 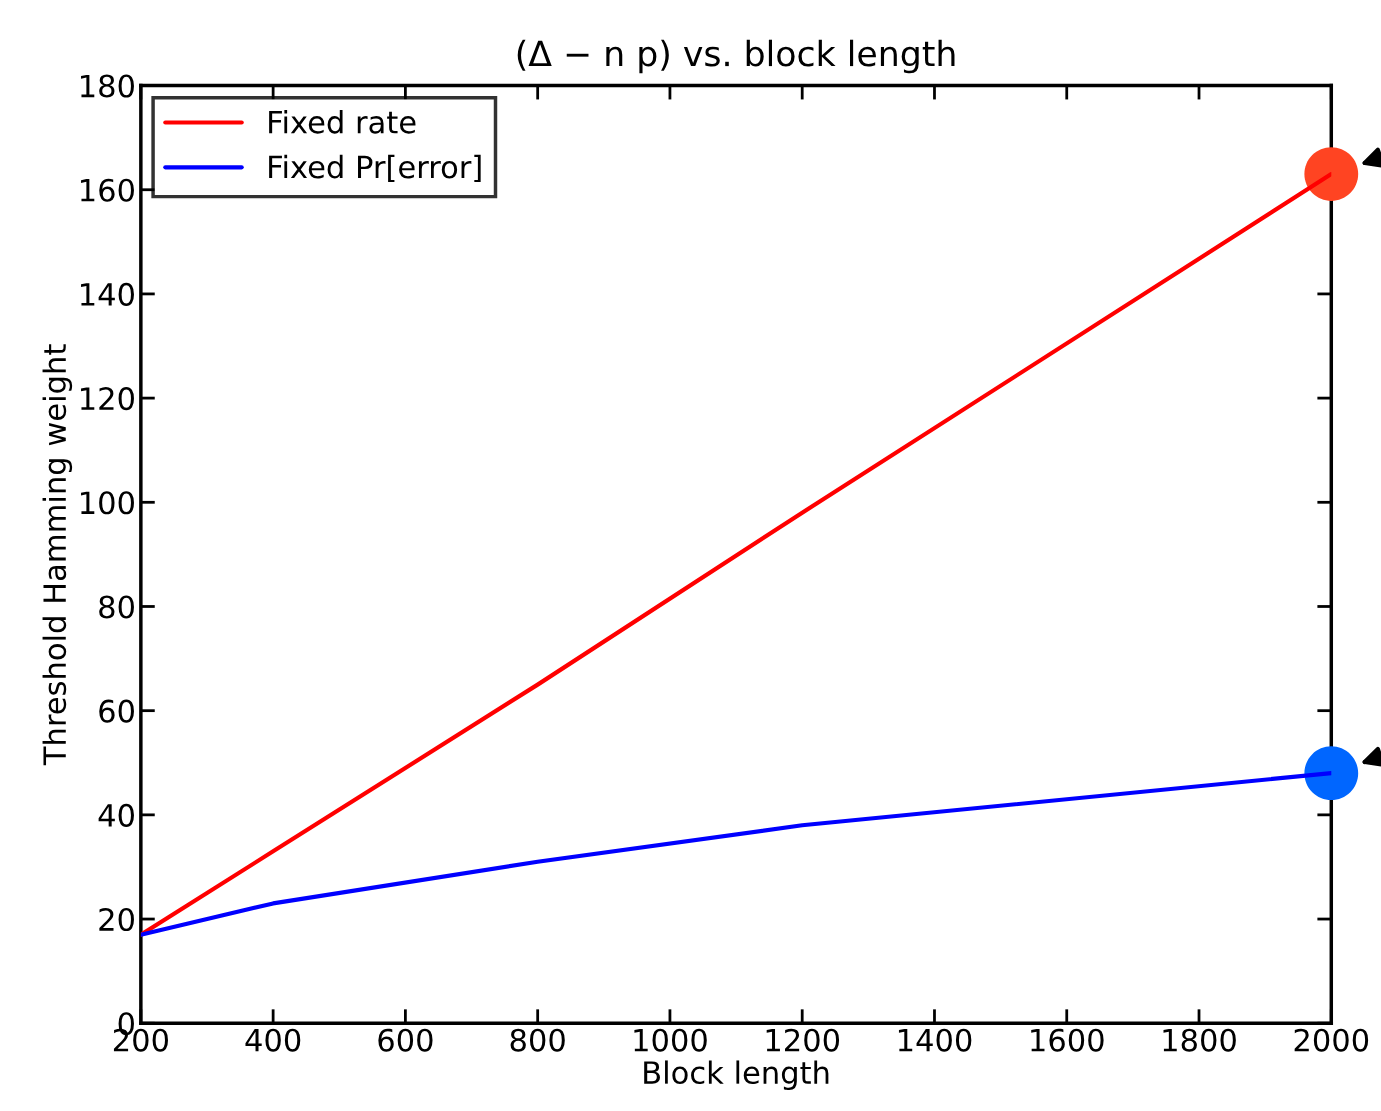 I want to click on legend-label: Fixed Pr[error], so click(x=375, y=168).